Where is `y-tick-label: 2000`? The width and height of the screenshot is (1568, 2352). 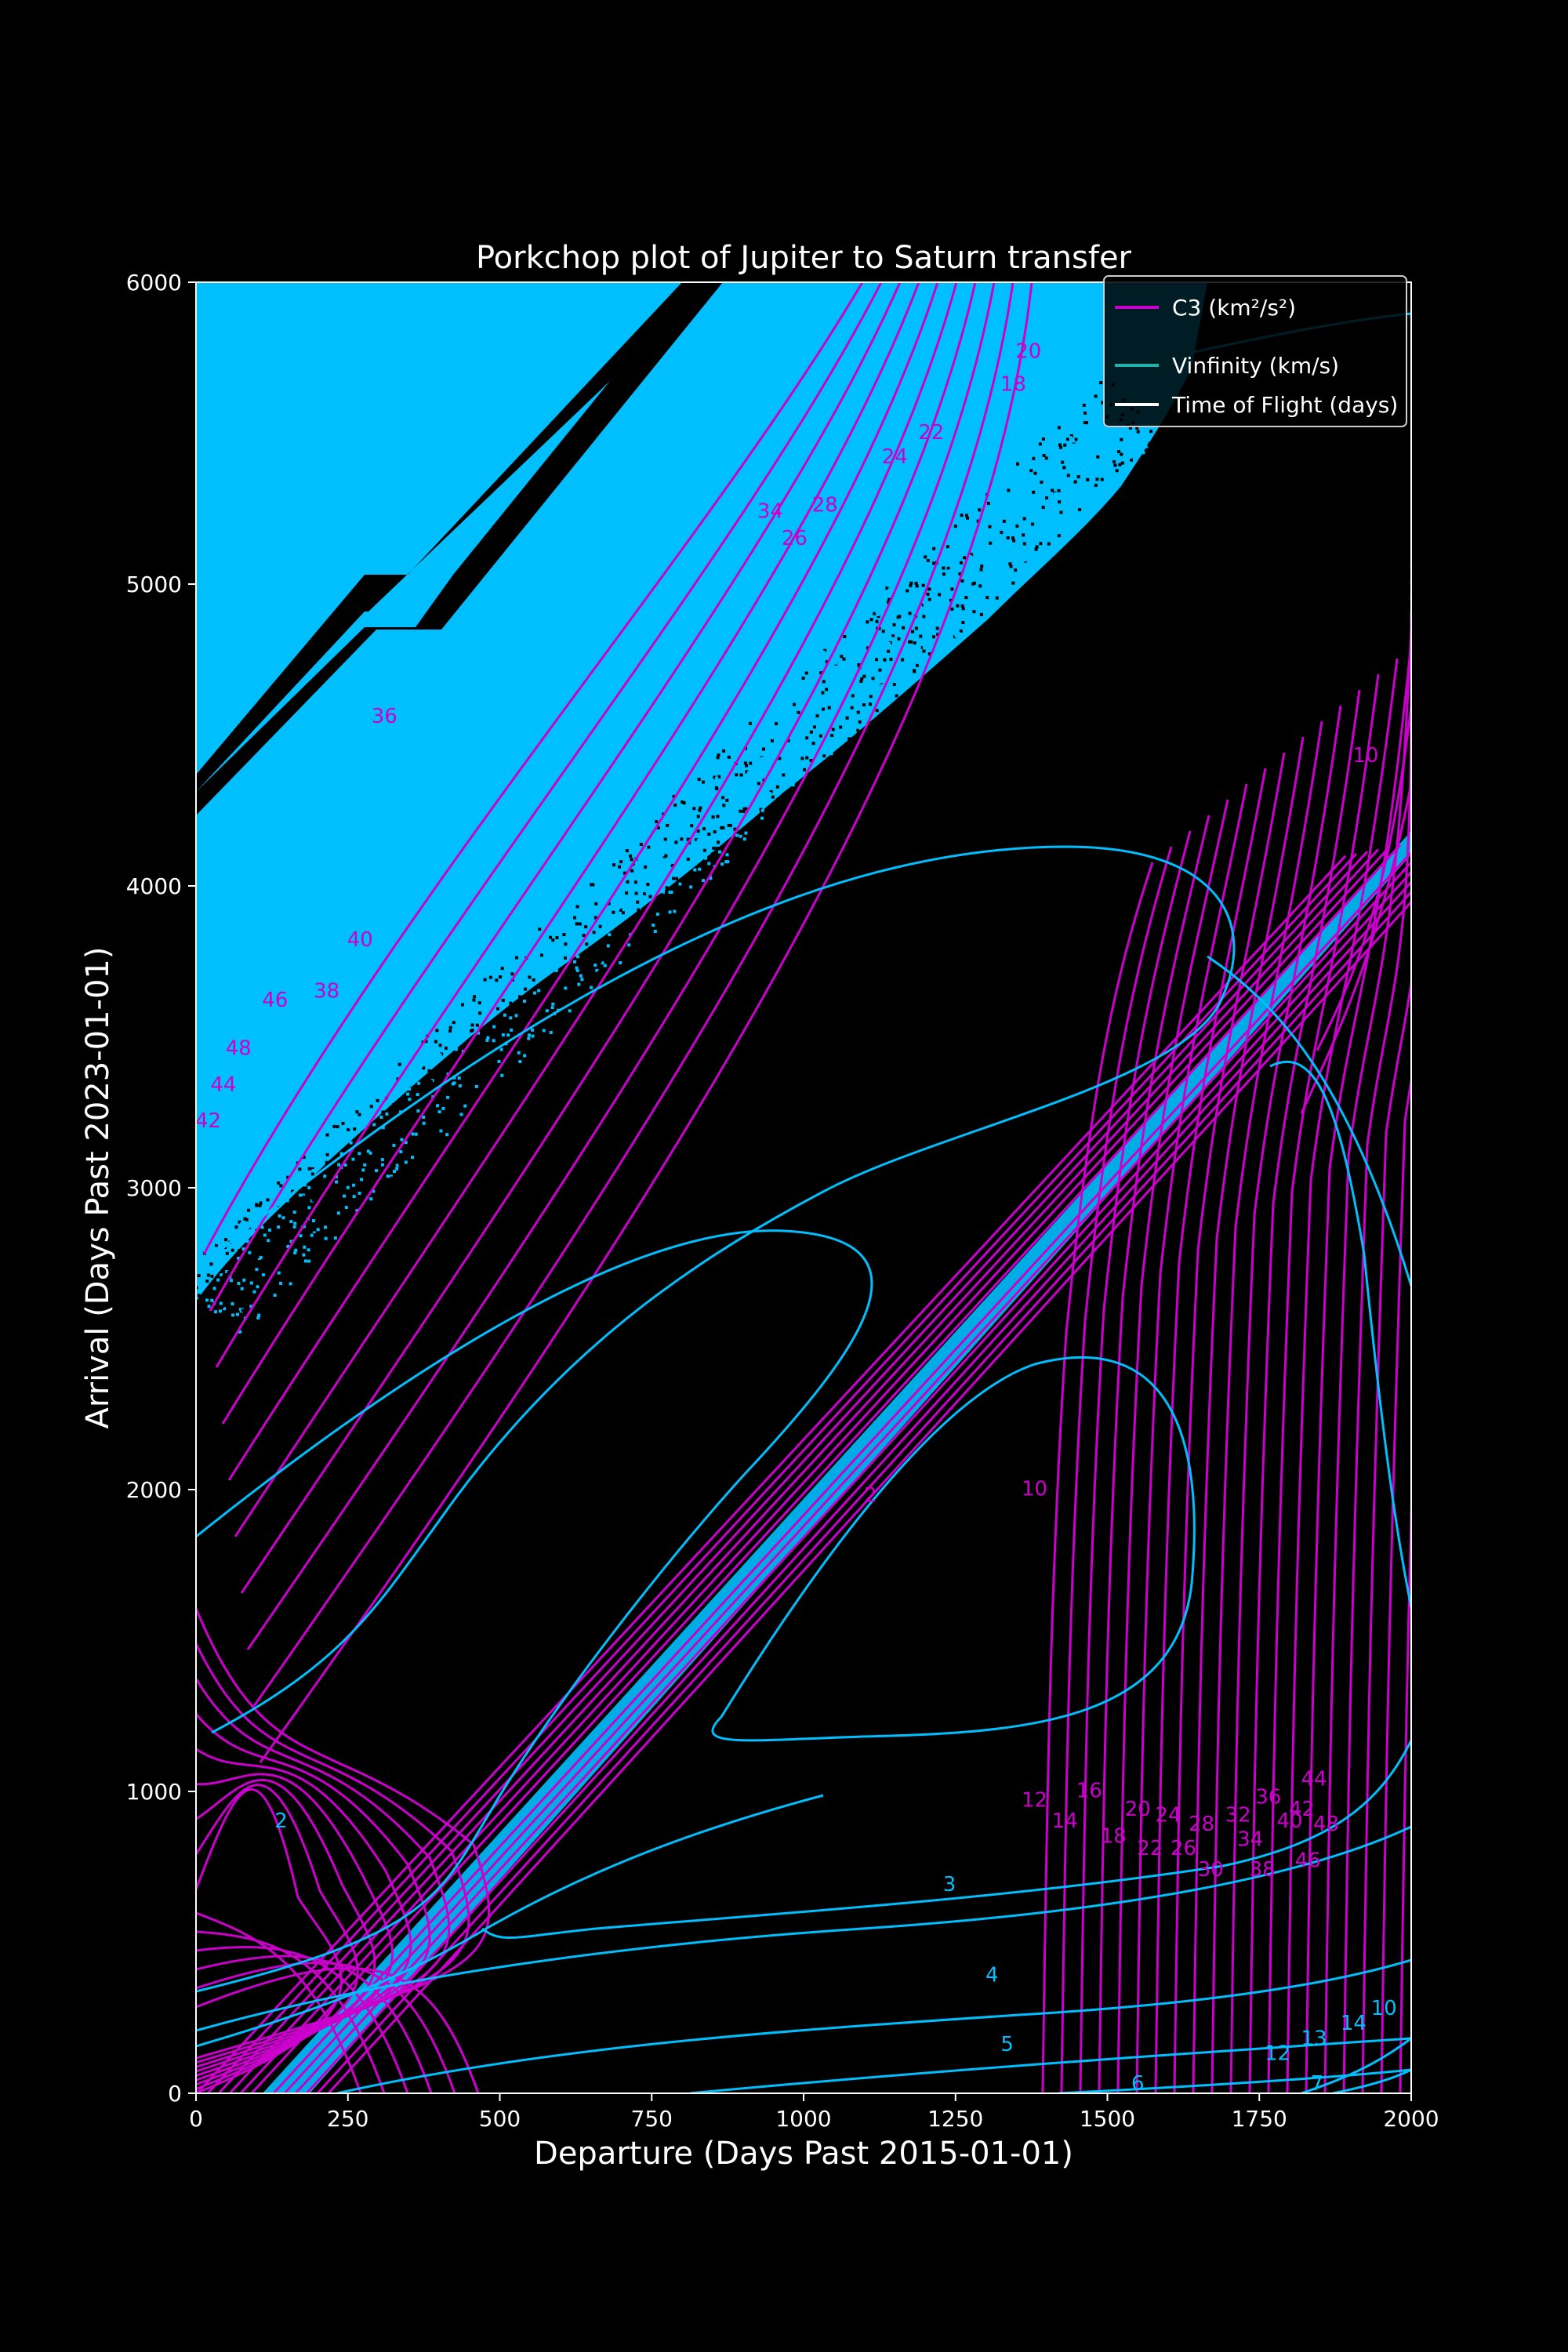 y-tick-label: 2000 is located at coordinates (154, 1490).